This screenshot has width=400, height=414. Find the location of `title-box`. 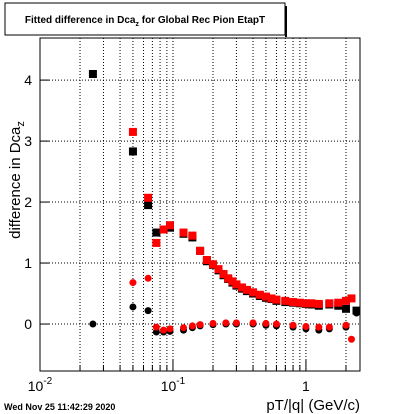

title-box is located at coordinates (145, 19).